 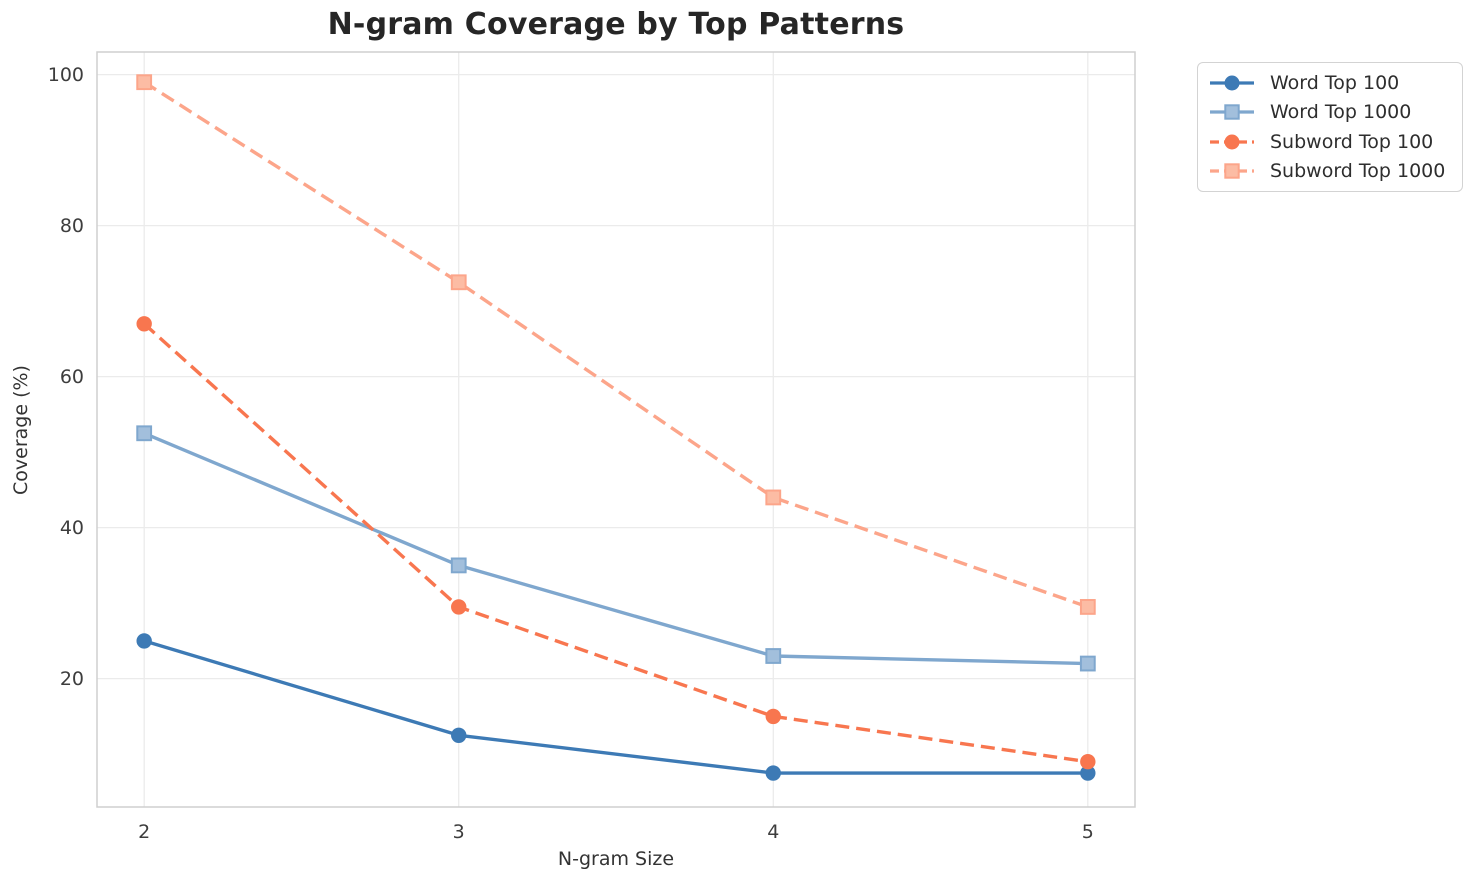 What do you see at coordinates (616, 859) in the screenshot?
I see `x-axis-label: N-gram Size` at bounding box center [616, 859].